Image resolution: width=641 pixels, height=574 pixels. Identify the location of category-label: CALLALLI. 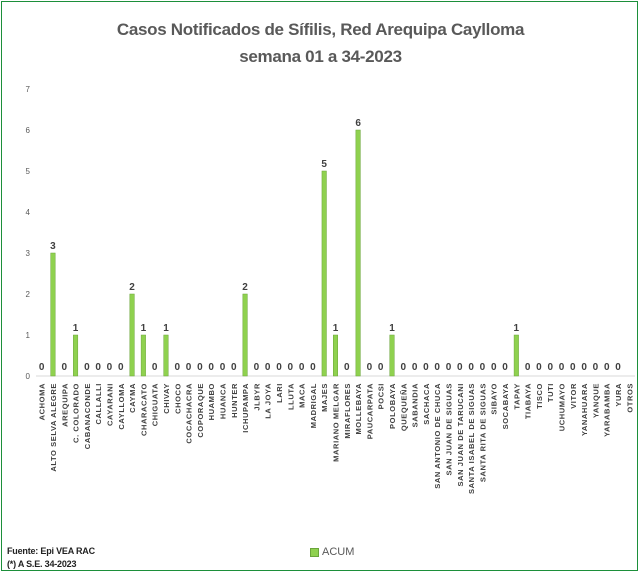
(98, 403).